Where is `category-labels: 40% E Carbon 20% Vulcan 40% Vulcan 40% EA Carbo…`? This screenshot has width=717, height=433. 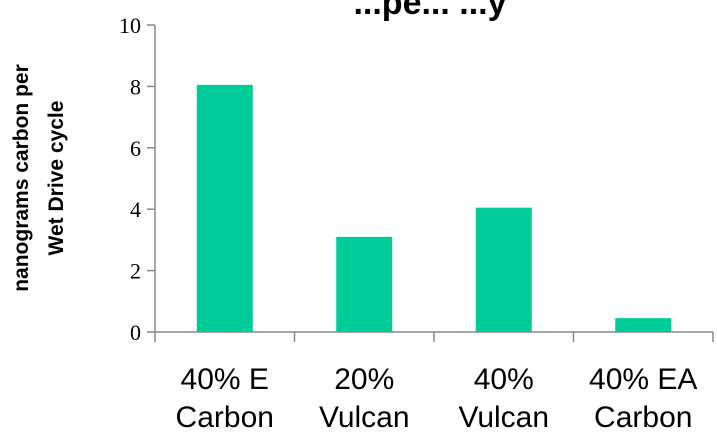 category-labels: 40% E Carbon 20% Vulcan 40% Vulcan 40% EA Carbo… is located at coordinates (437, 398).